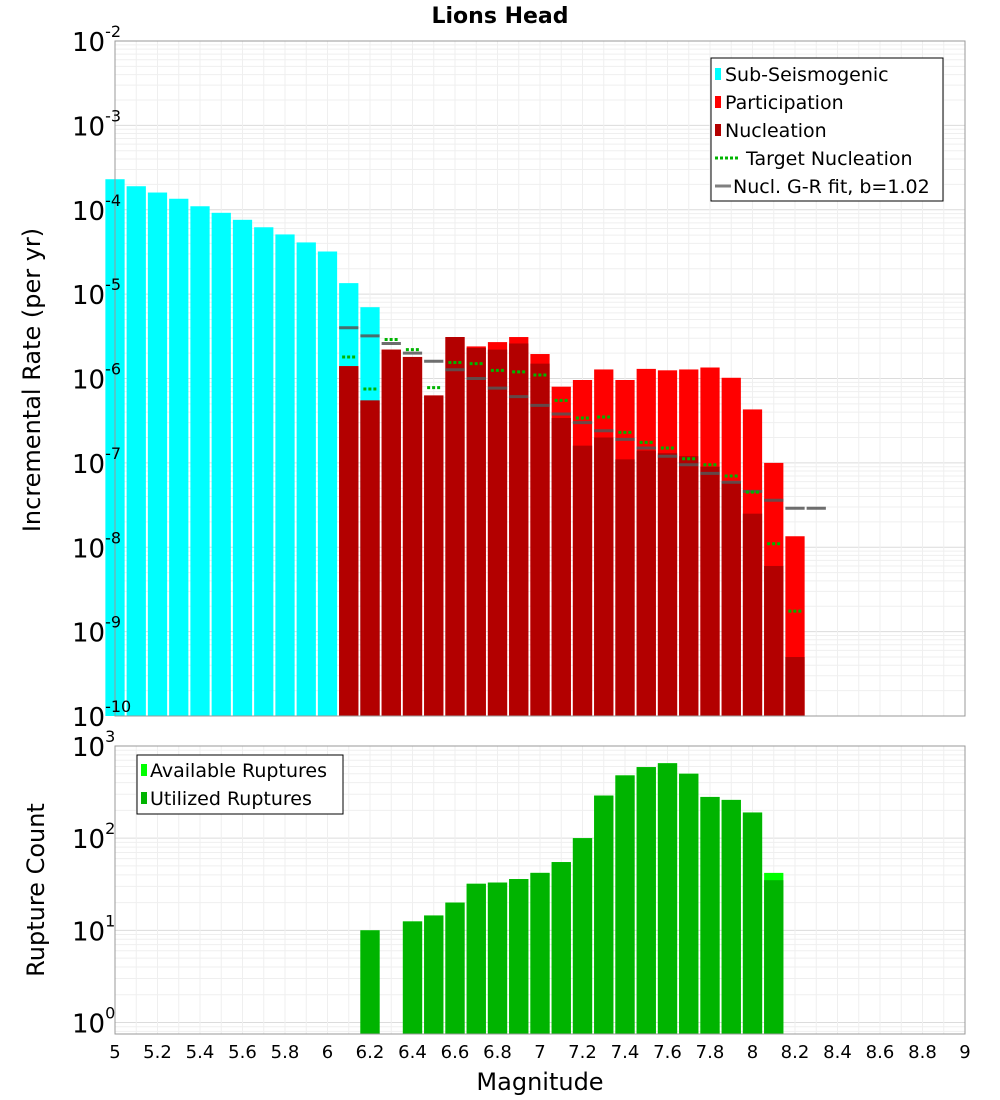 This screenshot has width=1000, height=1100. I want to click on x-tick-label: 7.4, so click(625, 1052).